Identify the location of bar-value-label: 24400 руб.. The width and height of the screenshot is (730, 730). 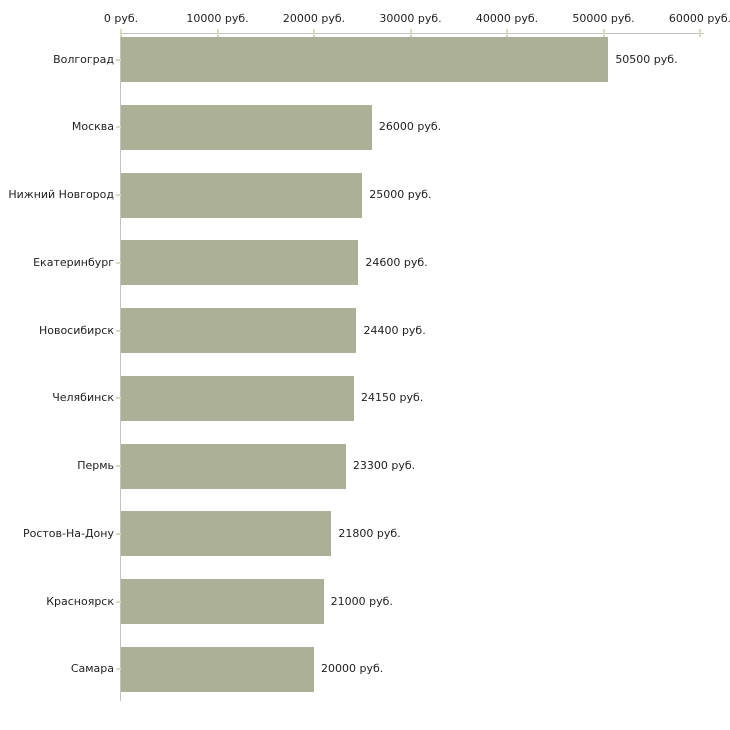
(394, 330).